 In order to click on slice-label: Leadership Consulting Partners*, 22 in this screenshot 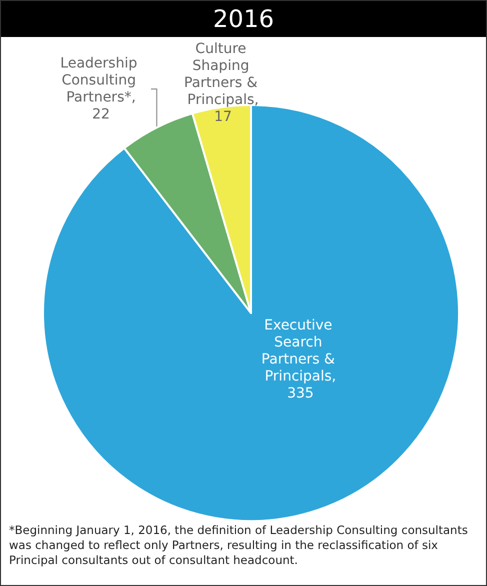, I will do `click(101, 89)`.